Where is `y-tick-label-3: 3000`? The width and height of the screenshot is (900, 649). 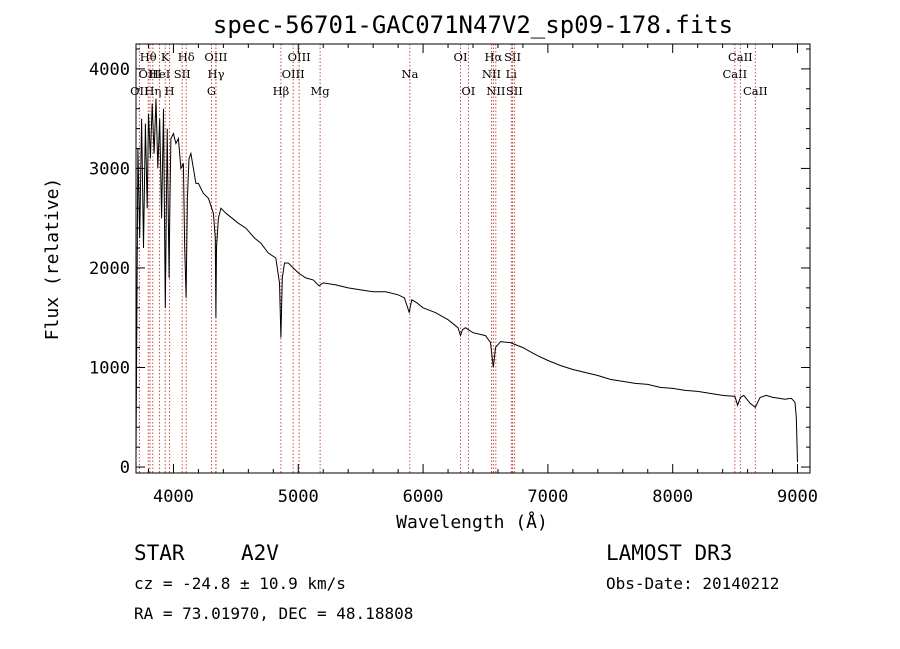 y-tick-label-3: 3000 is located at coordinates (109, 169).